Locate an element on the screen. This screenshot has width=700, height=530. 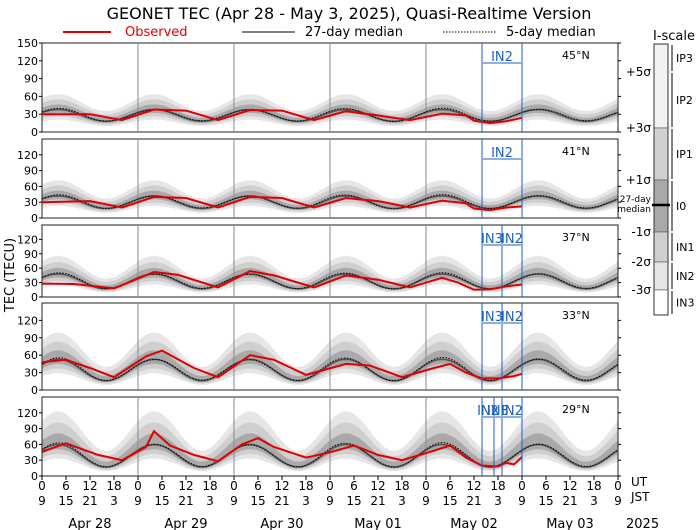
panel-latitude-label: 33°N is located at coordinates (576, 315).